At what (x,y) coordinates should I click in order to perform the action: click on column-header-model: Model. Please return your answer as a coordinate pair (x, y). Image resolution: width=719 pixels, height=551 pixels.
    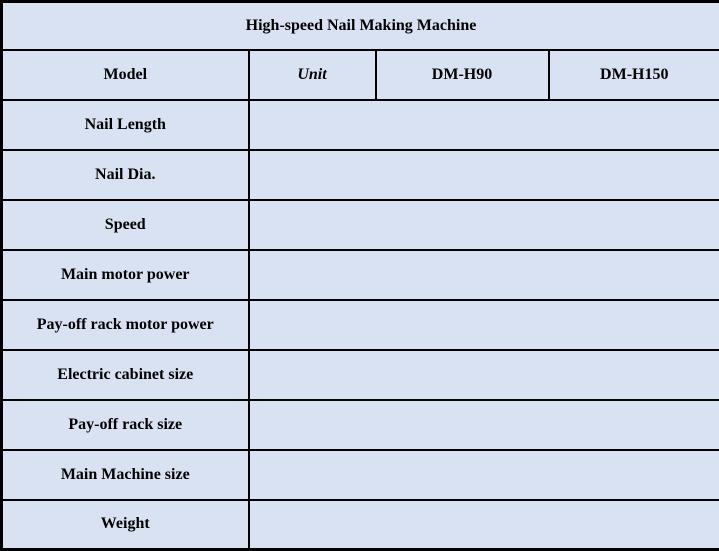
    Looking at the image, I should click on (125, 74).